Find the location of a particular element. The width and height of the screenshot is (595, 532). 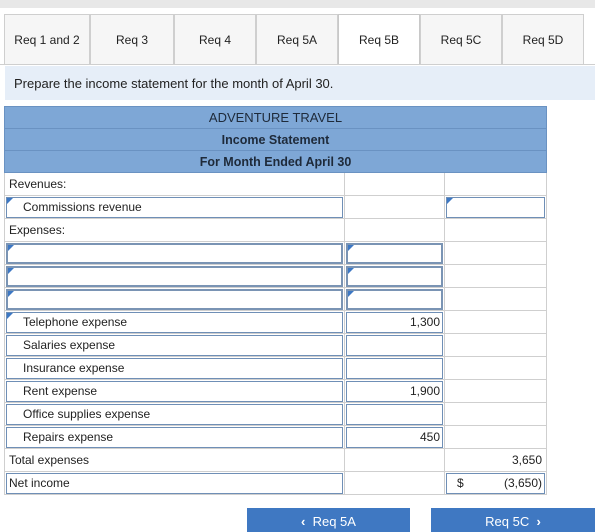

statement-title-header: Income Statement is located at coordinates (275, 140).